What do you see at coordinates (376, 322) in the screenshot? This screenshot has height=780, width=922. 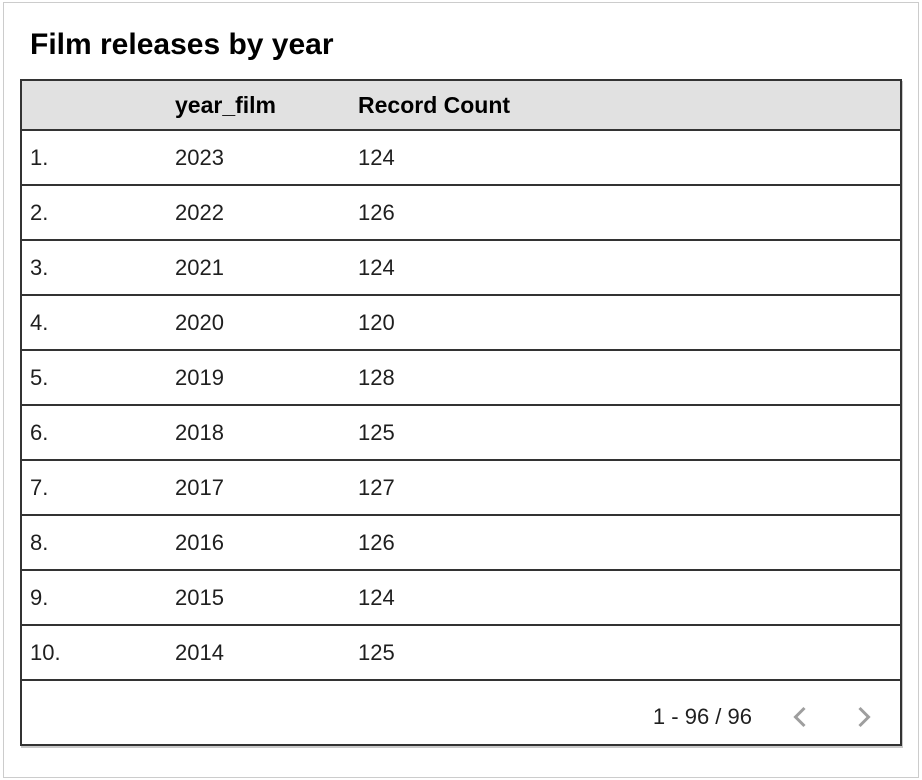 I see `record-count-cell: 120` at bounding box center [376, 322].